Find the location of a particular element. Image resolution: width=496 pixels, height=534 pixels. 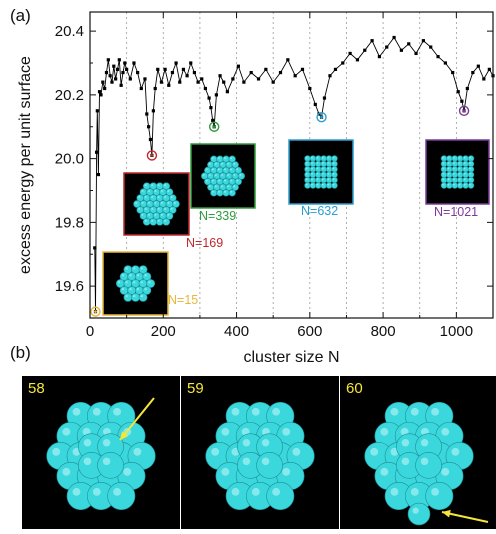

inset-cluster is located at coordinates (457, 172).